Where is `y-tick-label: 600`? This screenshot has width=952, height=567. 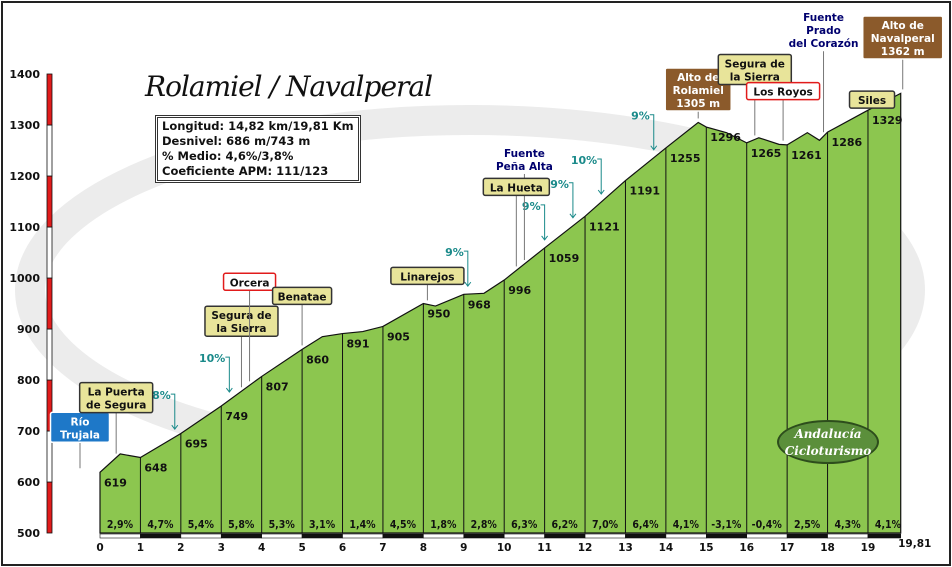
y-tick-label: 600 is located at coordinates (28, 482).